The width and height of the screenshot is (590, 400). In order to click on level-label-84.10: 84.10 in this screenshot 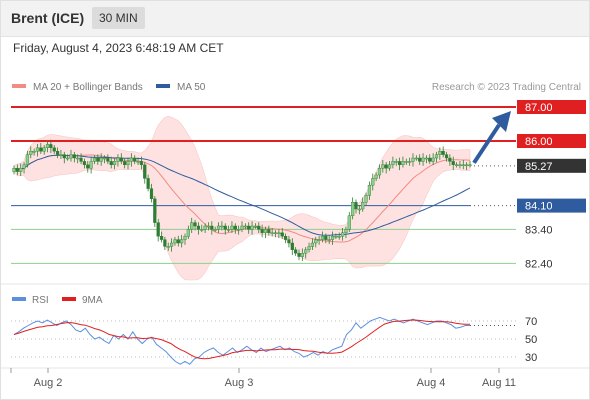, I will do `click(539, 207)`.